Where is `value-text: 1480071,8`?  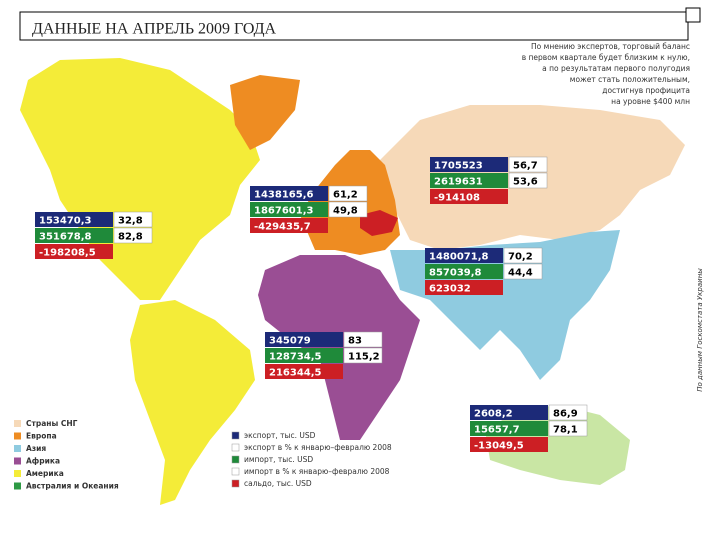
value-text: 1480071,8 is located at coordinates (459, 257).